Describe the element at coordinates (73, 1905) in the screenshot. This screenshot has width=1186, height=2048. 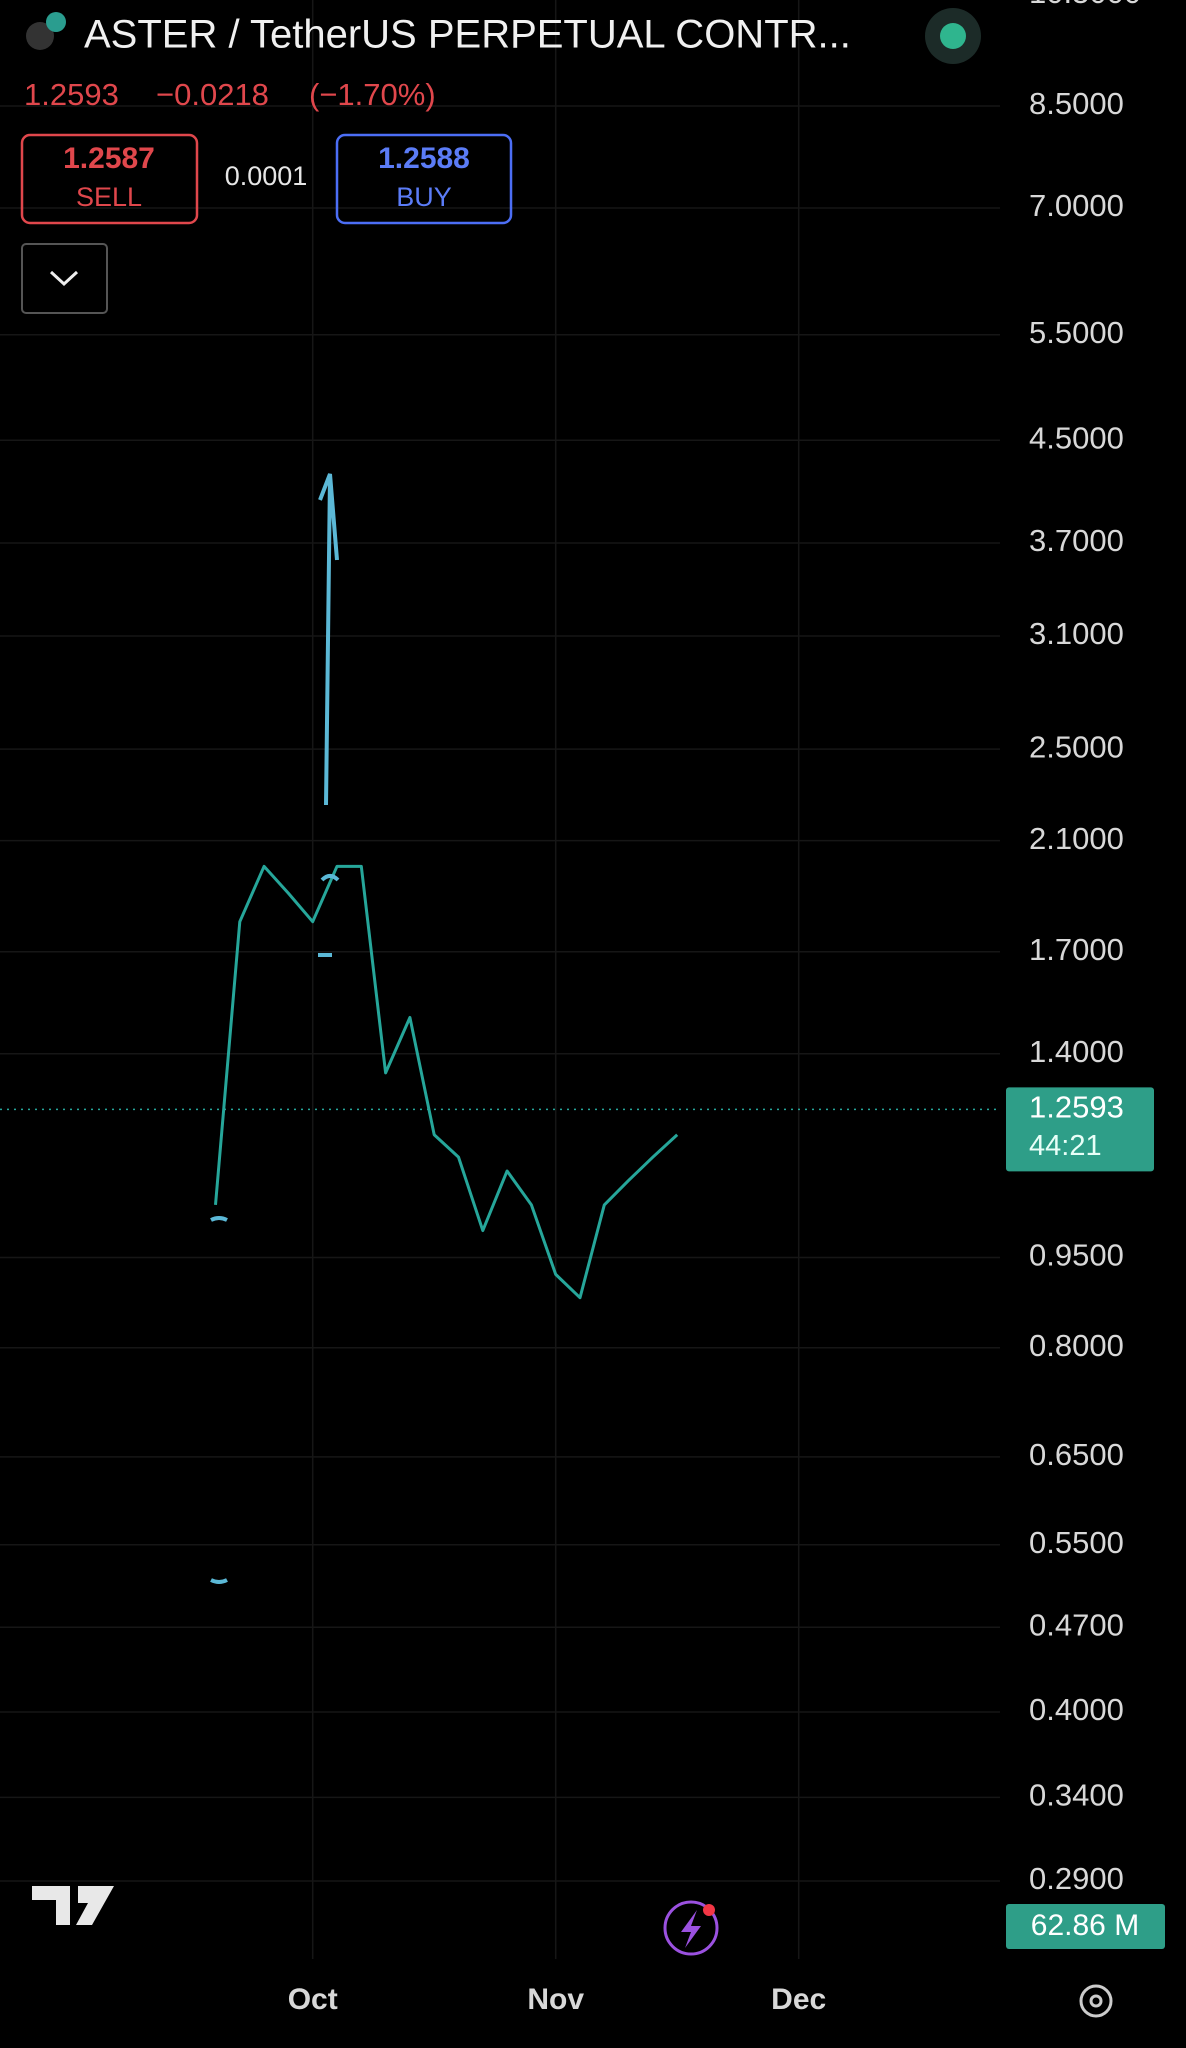
I see `logo` at that location.